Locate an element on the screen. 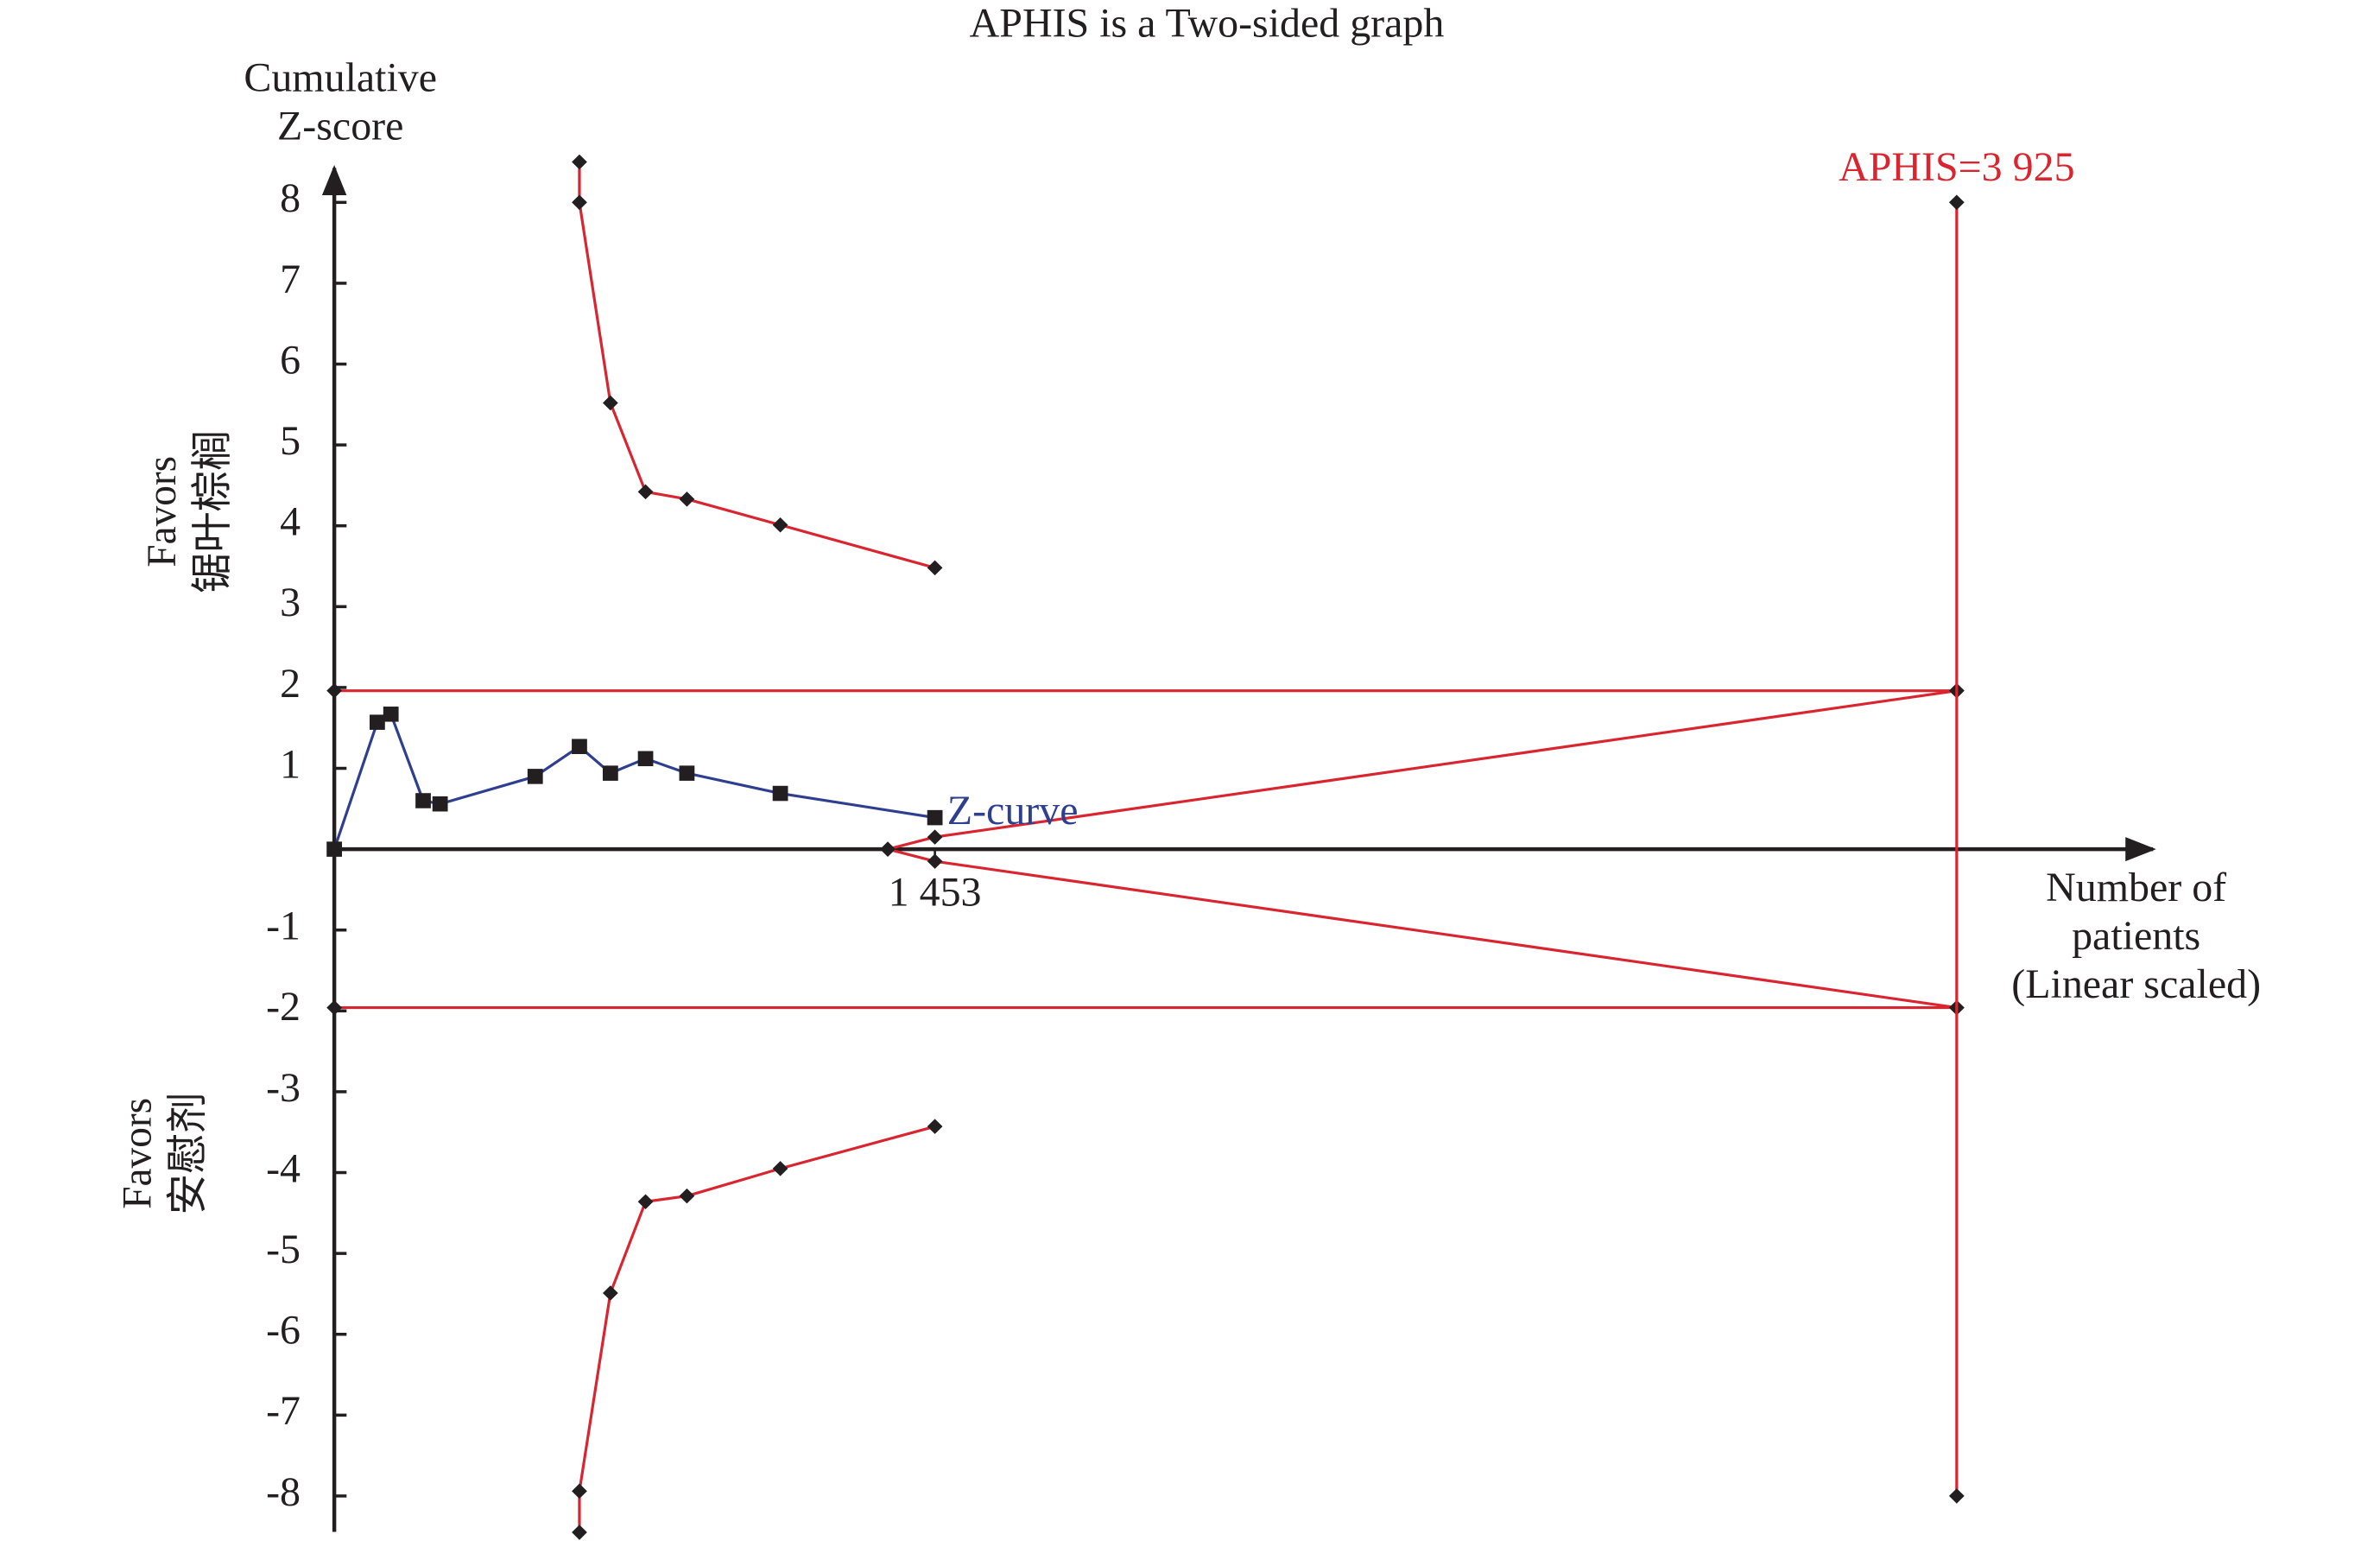 This screenshot has height=1547, width=2380. x-tick-label: 1 453 is located at coordinates (935, 893).